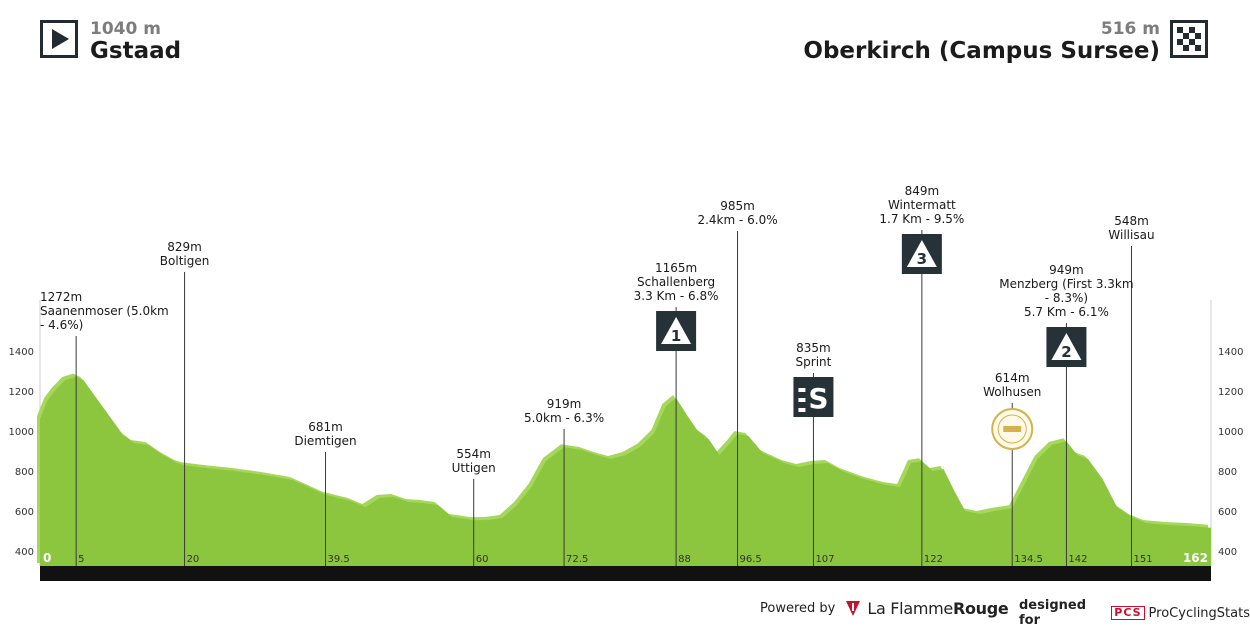 This screenshot has width=1250, height=628. I want to click on y-axis-left: 400 600 800 1000 1200 1400, so click(25, 433).